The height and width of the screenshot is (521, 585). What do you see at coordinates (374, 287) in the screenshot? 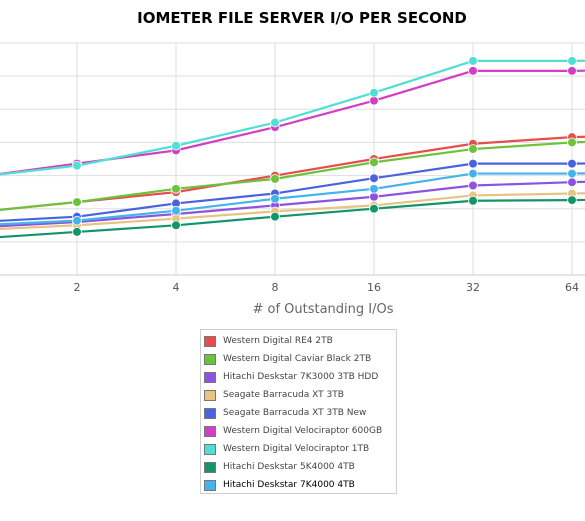
I see `x-tick-label: 16` at bounding box center [374, 287].